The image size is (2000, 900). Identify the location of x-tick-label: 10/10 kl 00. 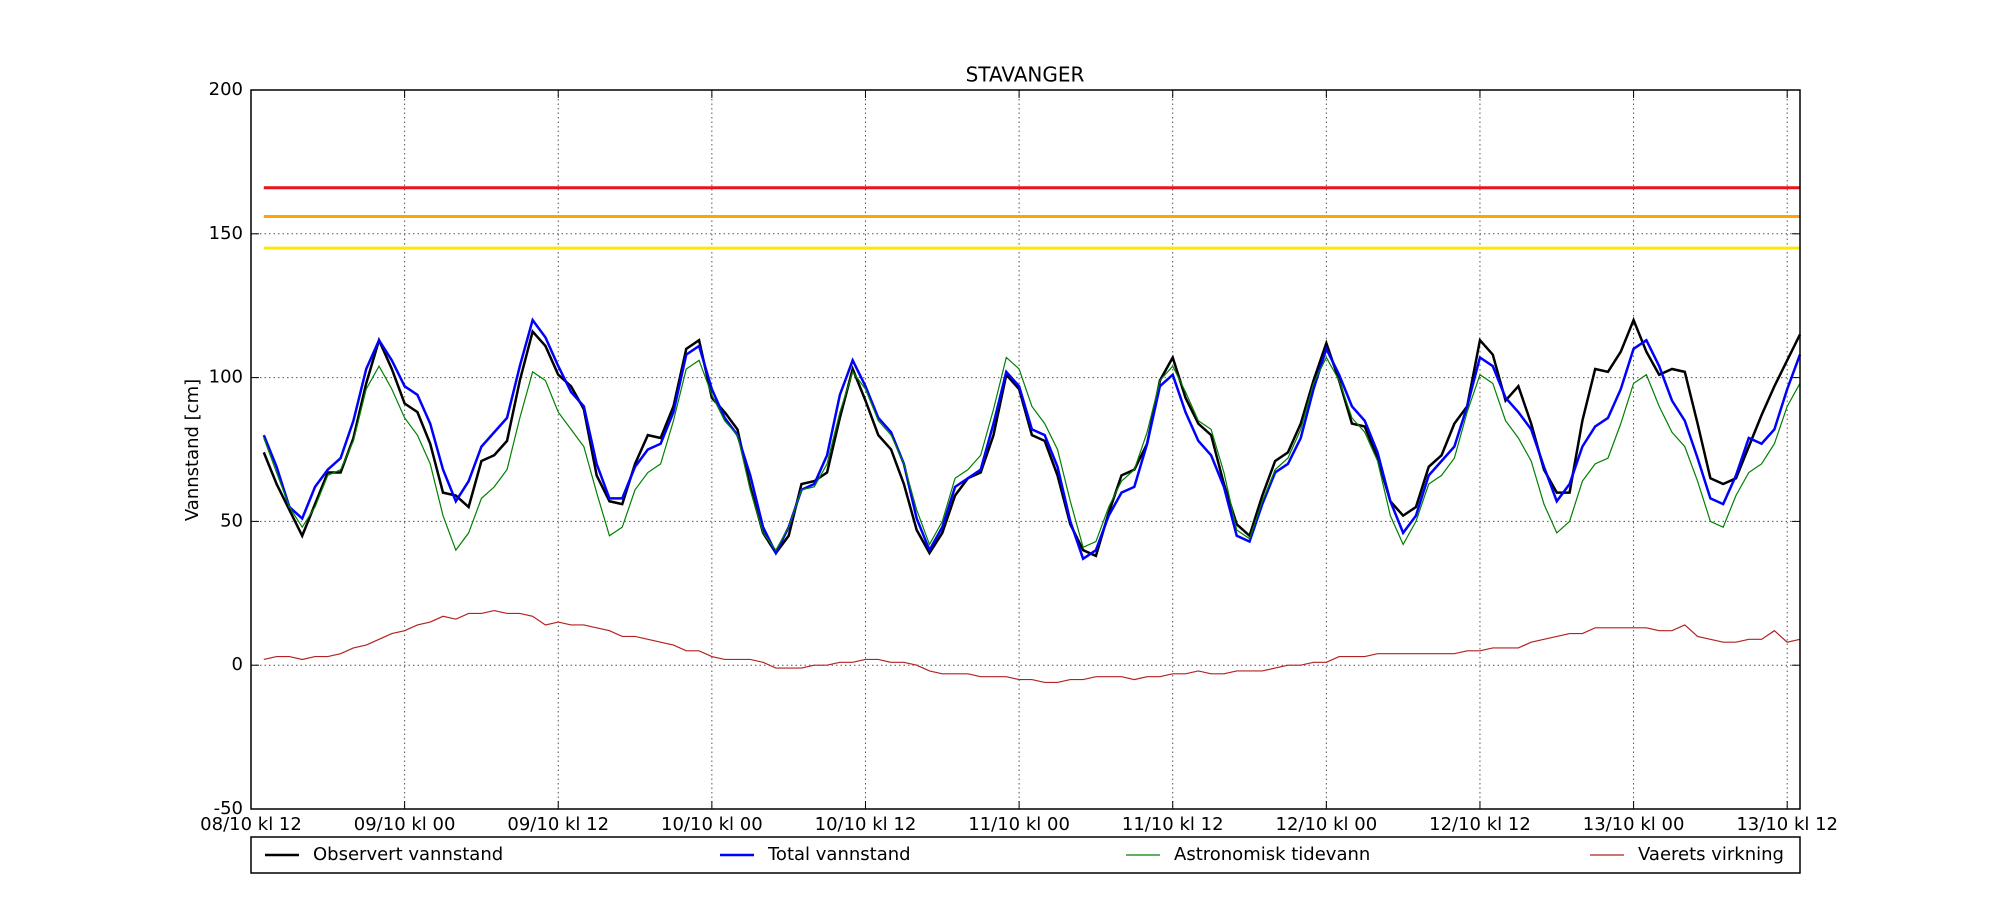
(712, 824).